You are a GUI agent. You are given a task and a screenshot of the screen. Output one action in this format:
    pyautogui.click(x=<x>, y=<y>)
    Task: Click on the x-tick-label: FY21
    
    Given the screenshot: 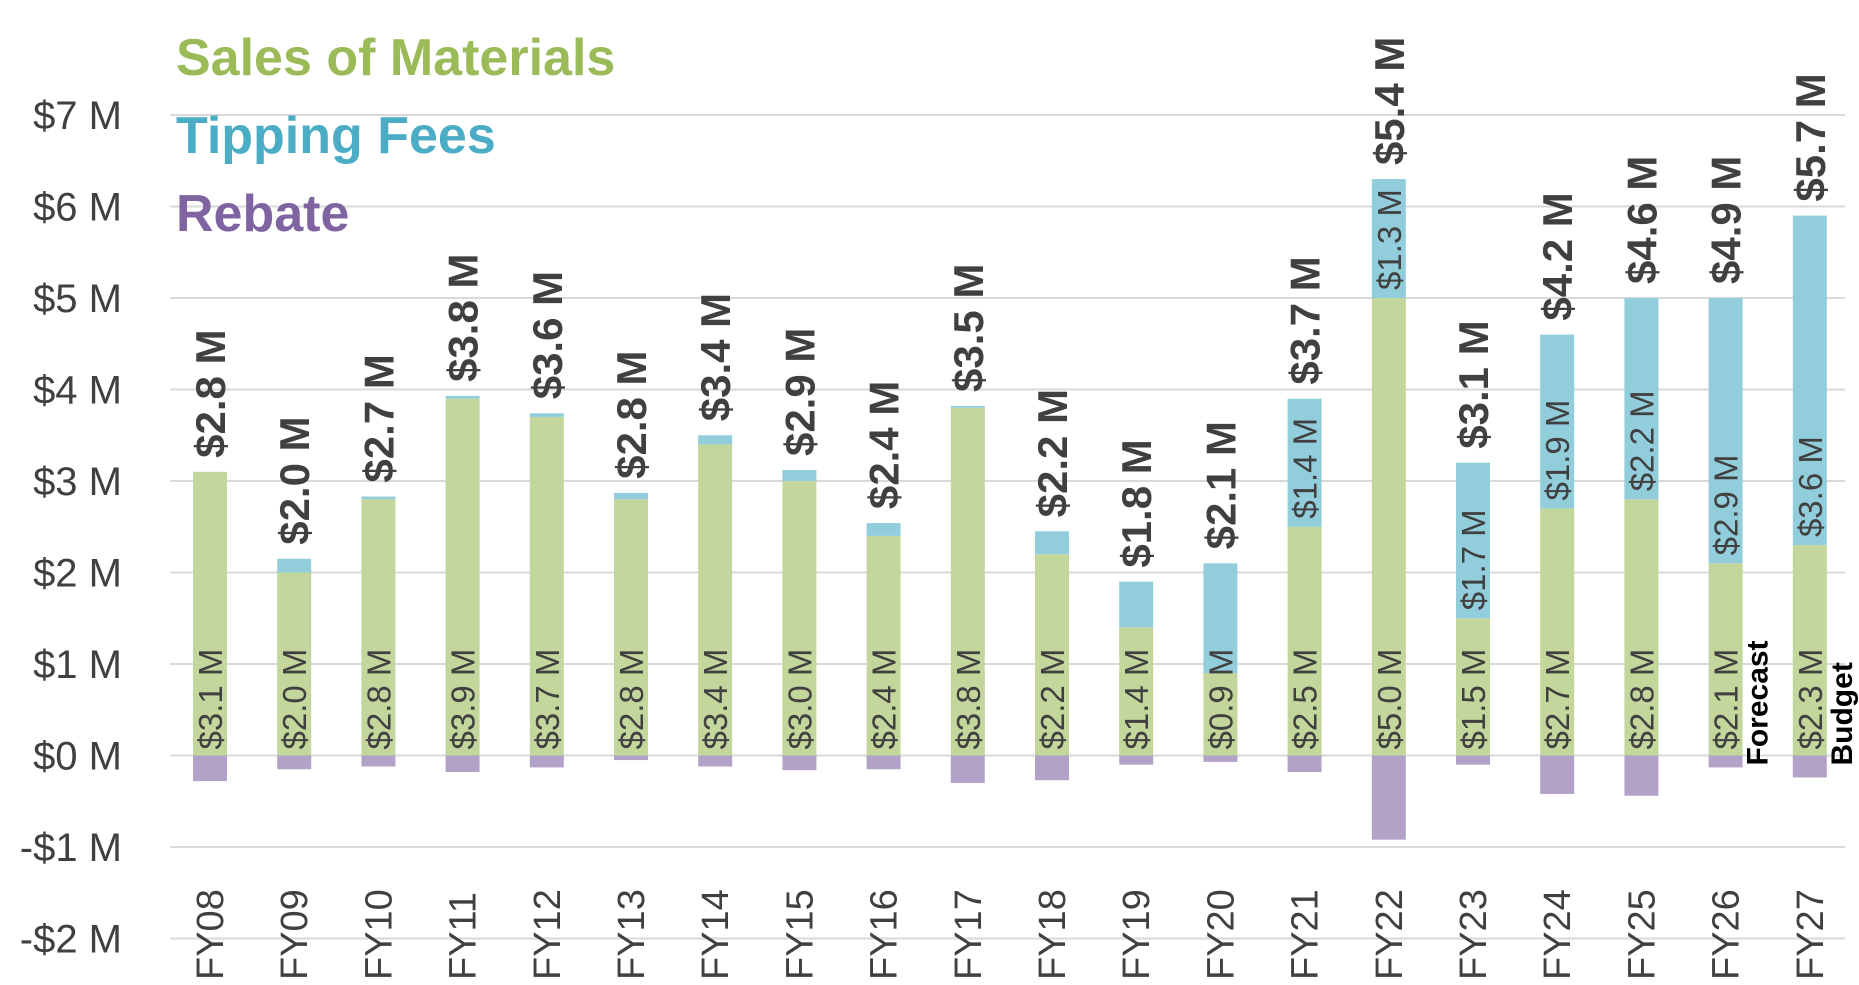 What is the action you would take?
    pyautogui.click(x=1306, y=934)
    